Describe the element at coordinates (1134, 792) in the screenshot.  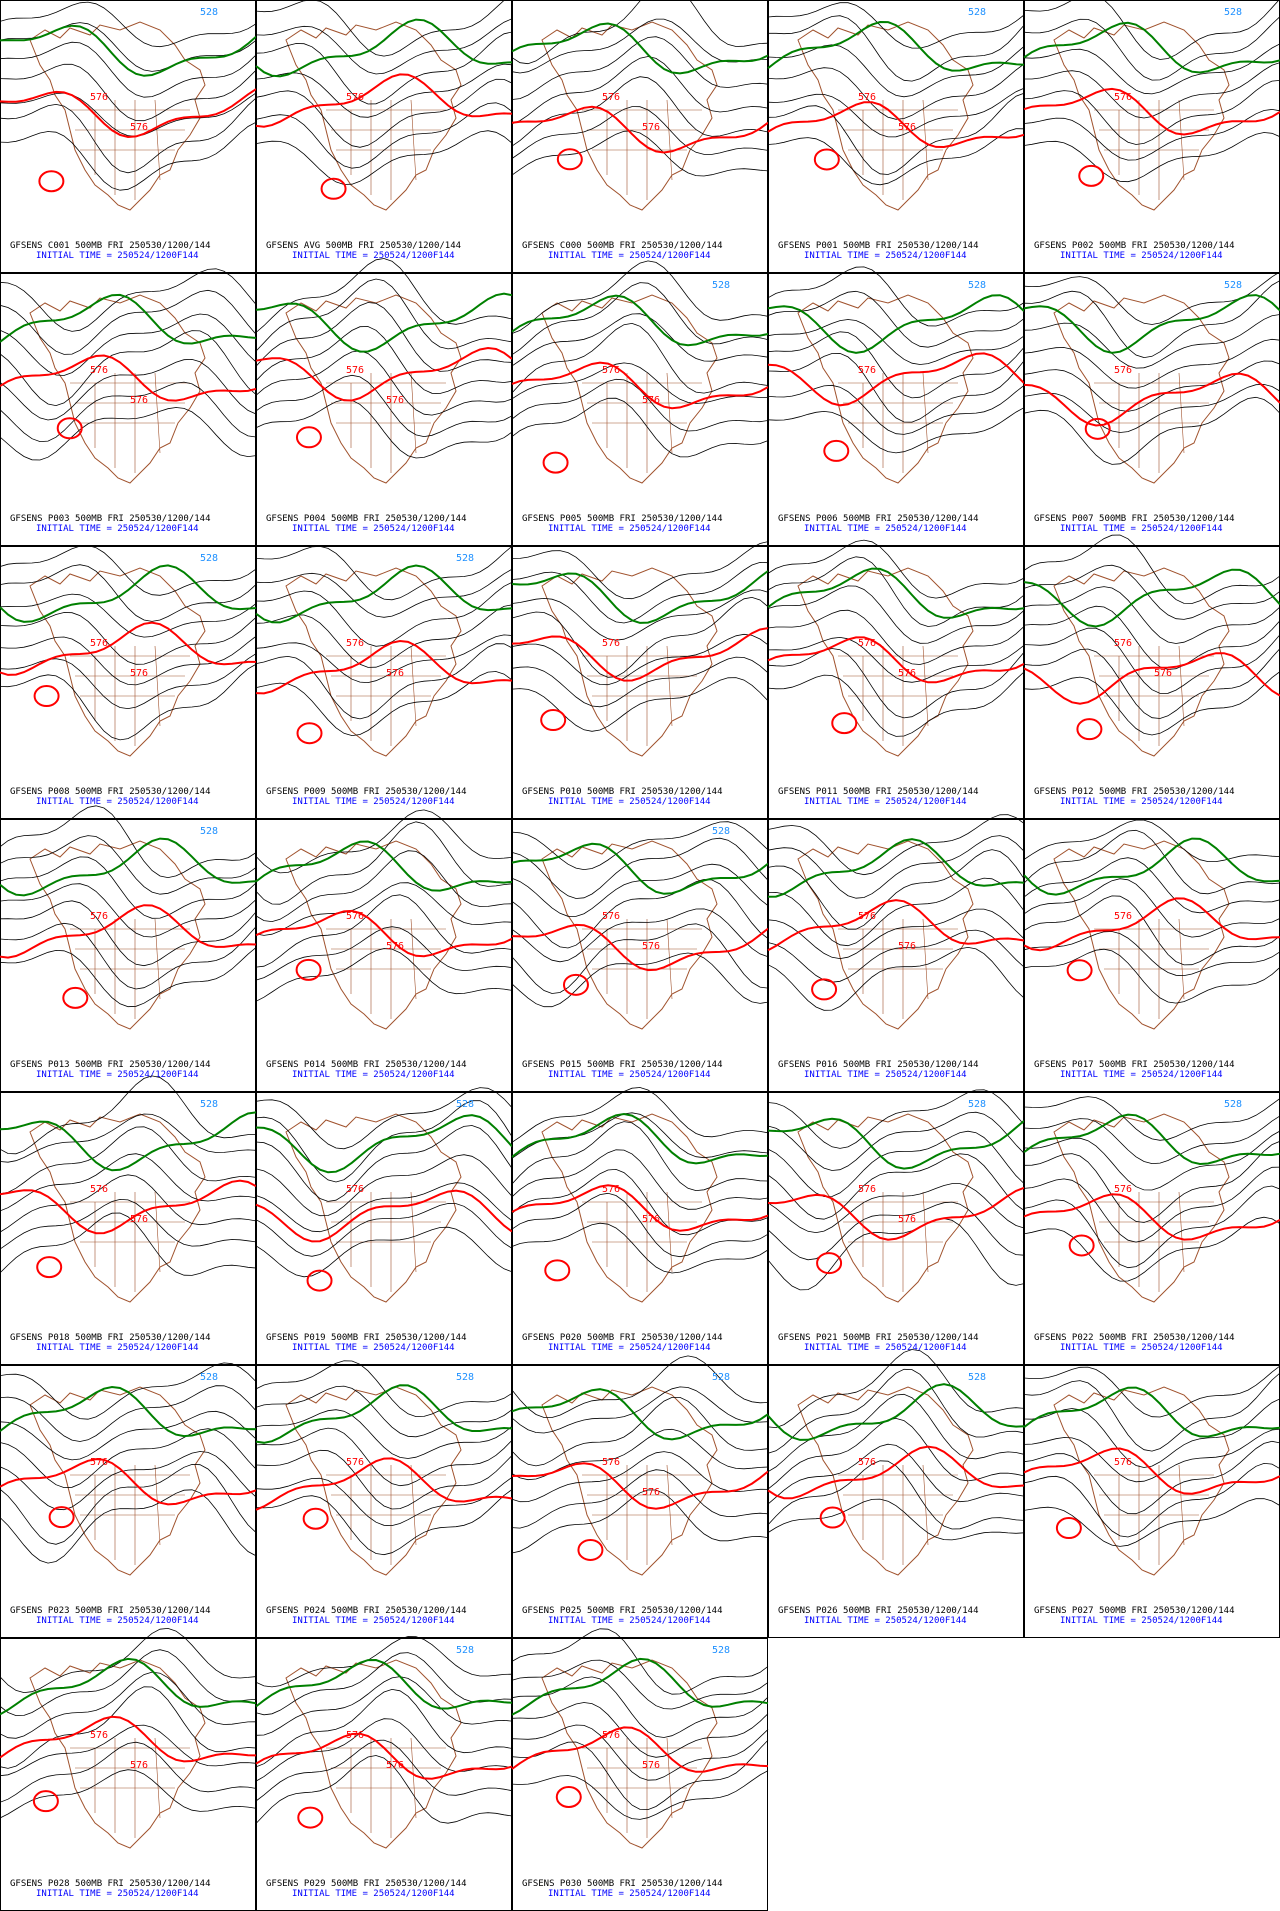
I see `panel-title: GFSENS P012 500MB FRI 250530/1200/144` at that location.